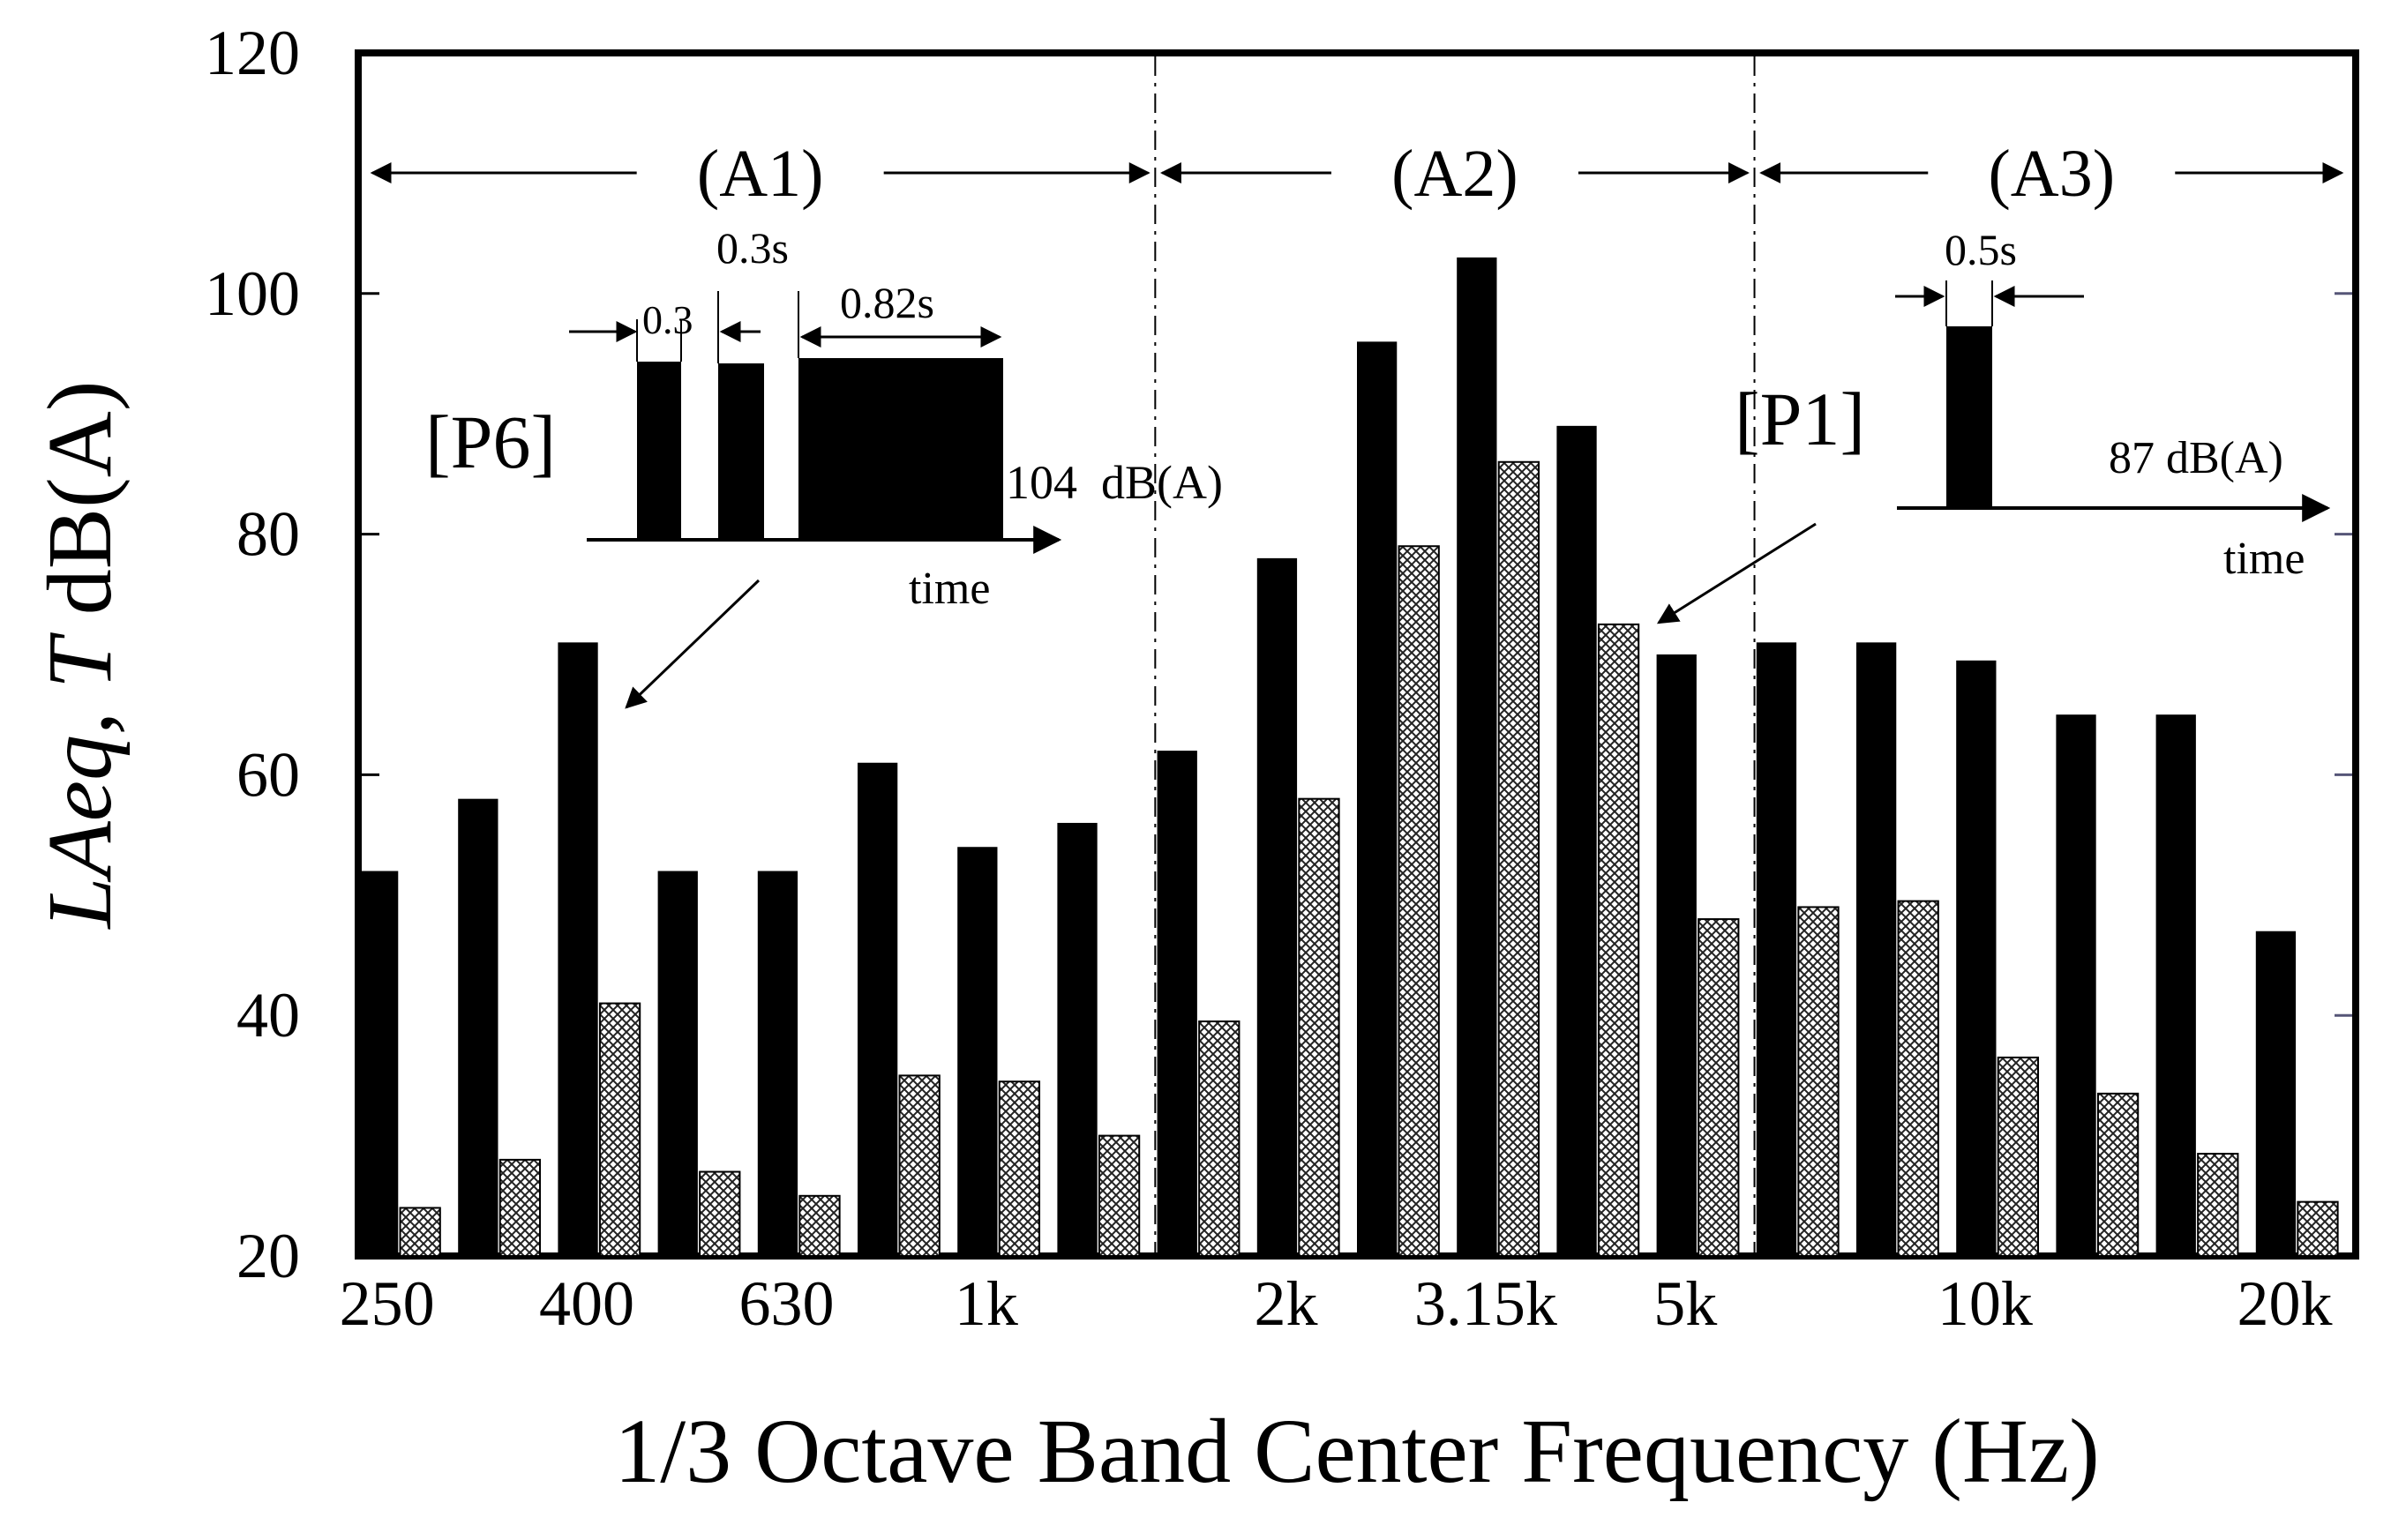  Describe the element at coordinates (2076, 985) in the screenshot. I see `bar-p6-12.5k` at that location.